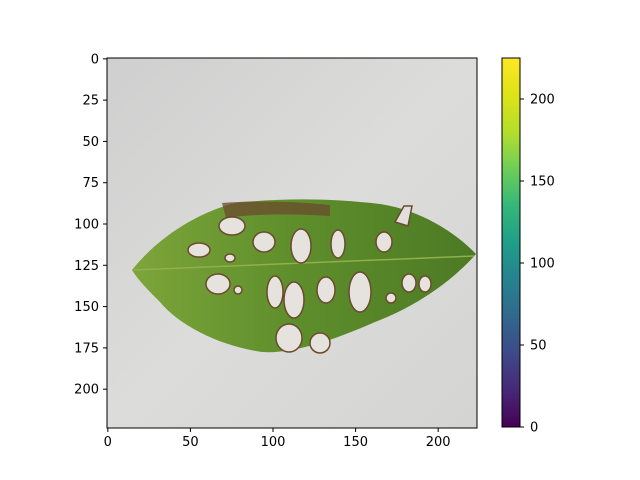 This screenshot has width=640, height=480. Describe the element at coordinates (90, 142) in the screenshot. I see `y-tick-label: 50` at that location.